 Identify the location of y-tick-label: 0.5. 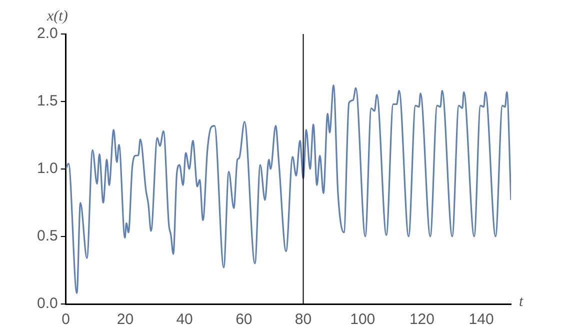
(47, 236).